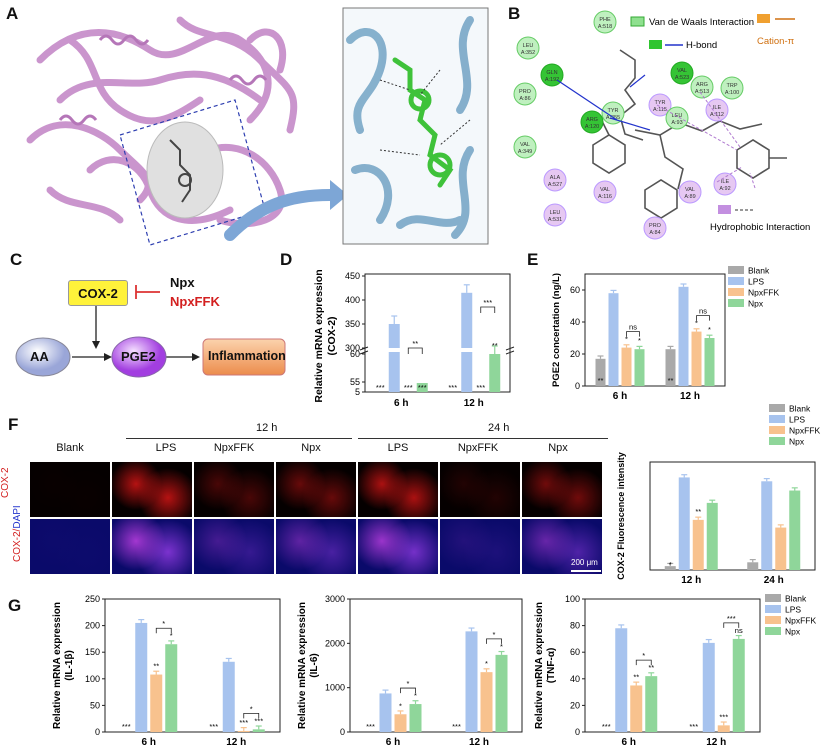 The height and width of the screenshot is (751, 824). Describe the element at coordinates (551, 73) in the screenshot. I see `svg-text: GLN` at that location.